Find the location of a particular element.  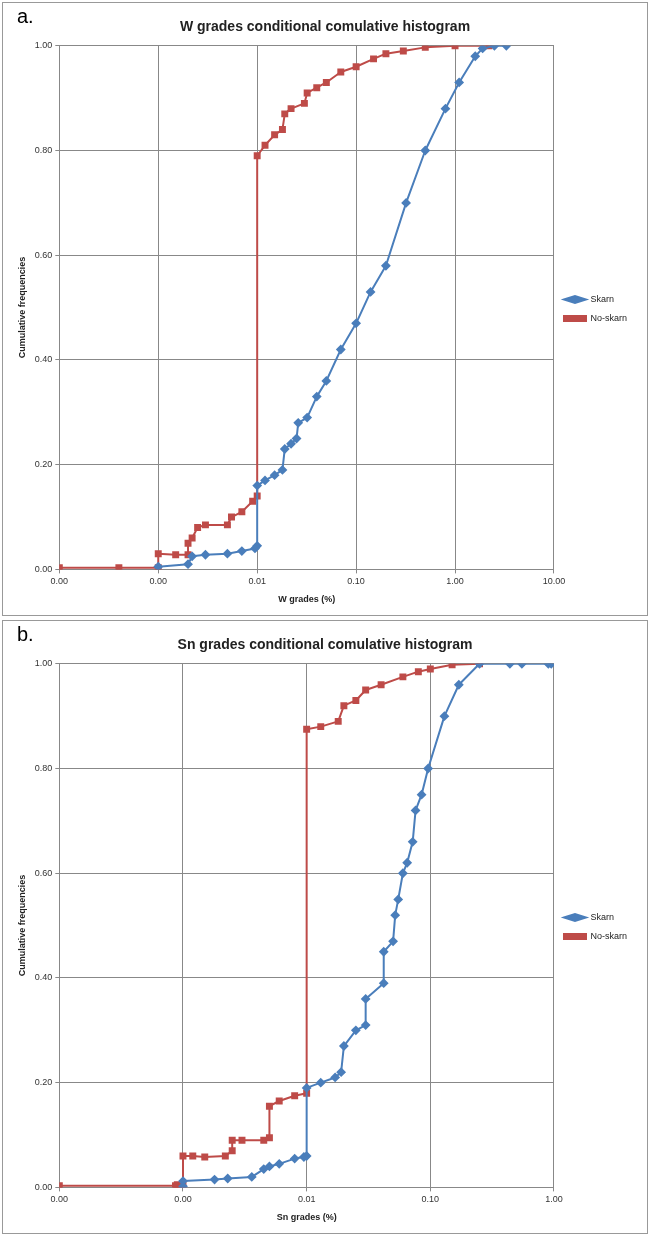

text: b. is located at coordinates (25, 633).